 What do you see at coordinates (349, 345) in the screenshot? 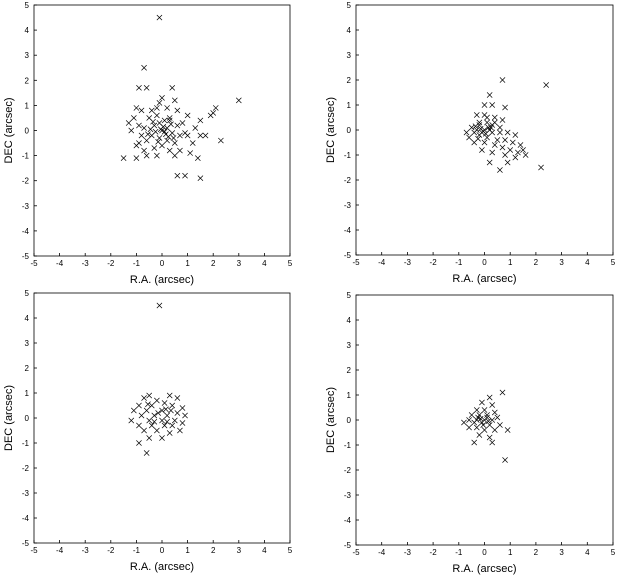
I see `y-tick-label: 3` at bounding box center [349, 345].